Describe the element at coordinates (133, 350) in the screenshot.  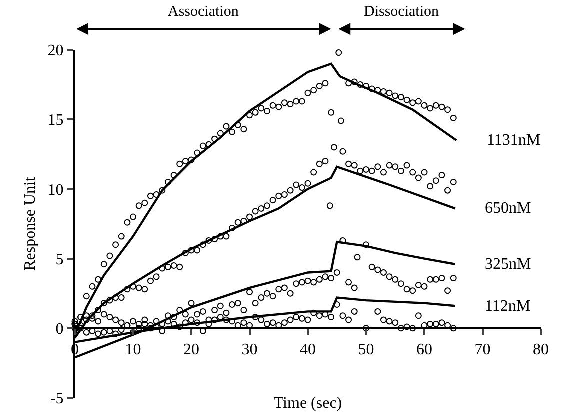
I see `x-tick-label: 10` at that location.